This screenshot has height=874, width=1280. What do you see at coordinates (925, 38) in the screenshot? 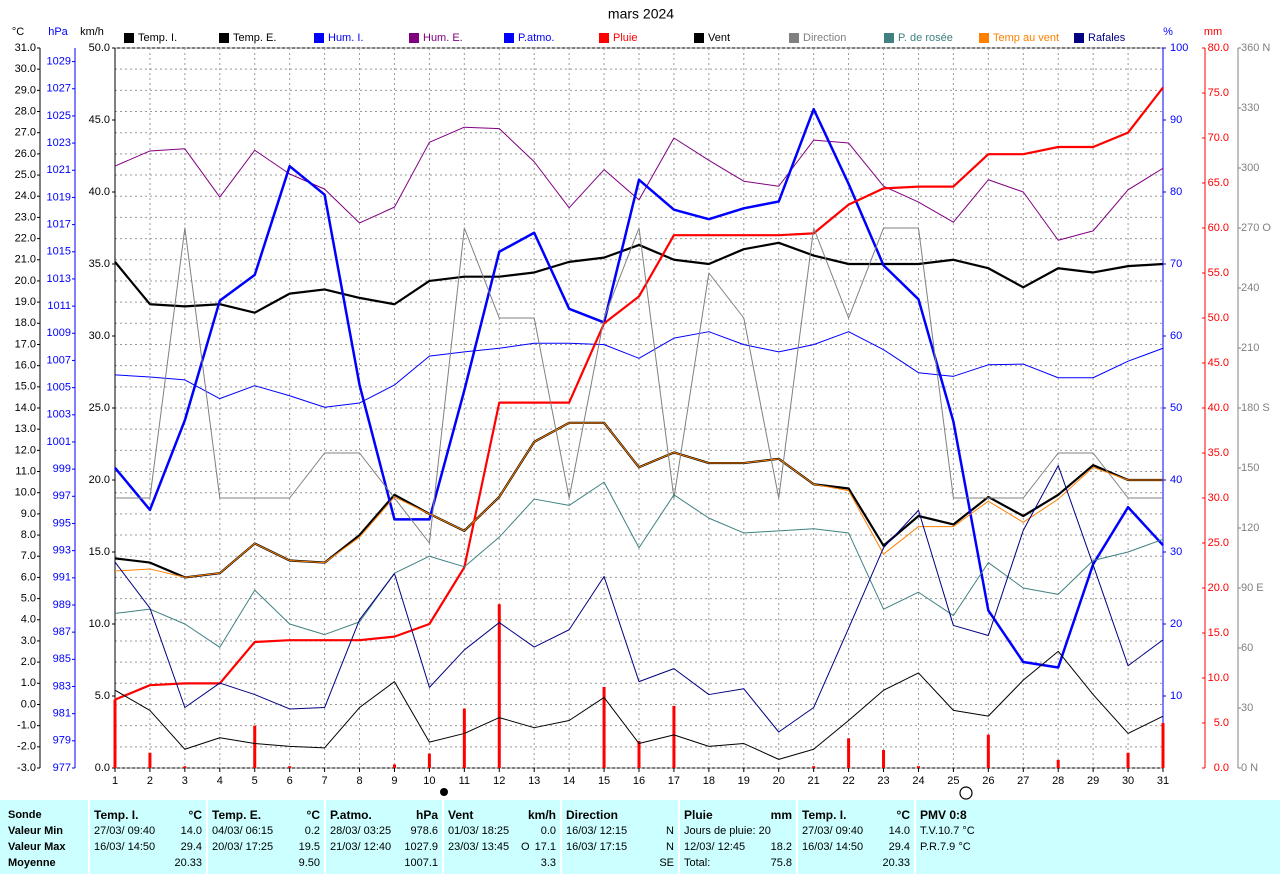
I see `legend-label: P. de rosée` at bounding box center [925, 38].